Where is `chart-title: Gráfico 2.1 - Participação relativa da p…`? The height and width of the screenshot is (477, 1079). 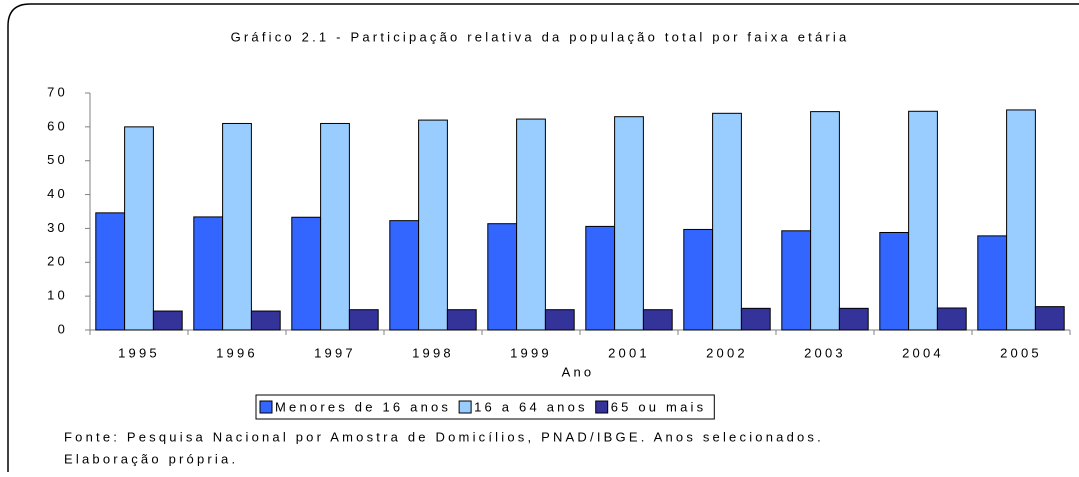 chart-title: Gráfico 2.1 - Participação relativa da p… is located at coordinates (540, 36).